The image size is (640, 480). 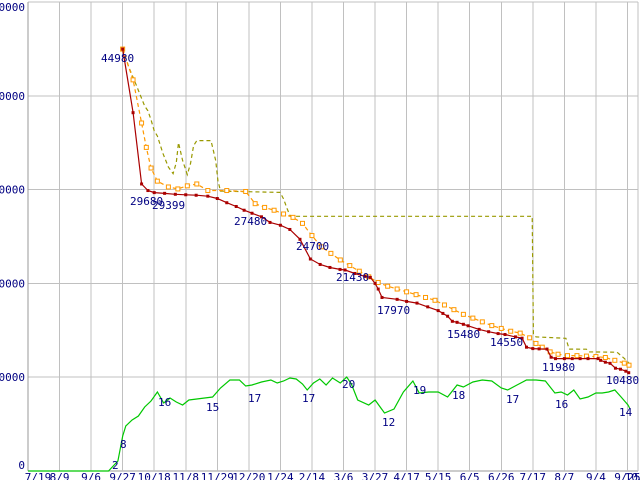 I want to click on count-point-label: 8, so click(x=123, y=444).